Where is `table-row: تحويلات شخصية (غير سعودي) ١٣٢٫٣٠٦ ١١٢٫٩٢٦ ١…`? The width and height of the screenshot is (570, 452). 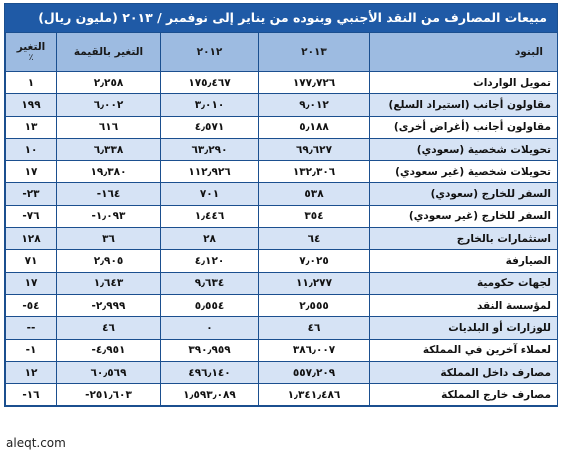 table-row: تحويلات شخصية (غير سعودي) ١٣٢٫٣٠٦ ١١٢٫٩٢٦ ١… is located at coordinates (281, 172).